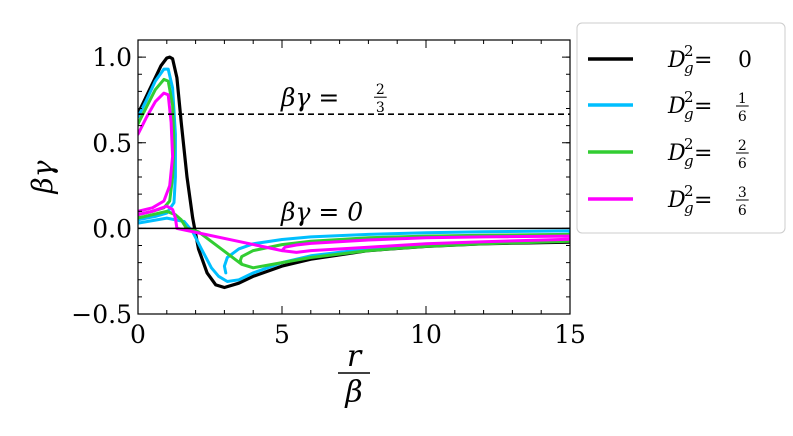  What do you see at coordinates (742, 99) in the screenshot?
I see `legend-frac-1-num: 1` at bounding box center [742, 99].